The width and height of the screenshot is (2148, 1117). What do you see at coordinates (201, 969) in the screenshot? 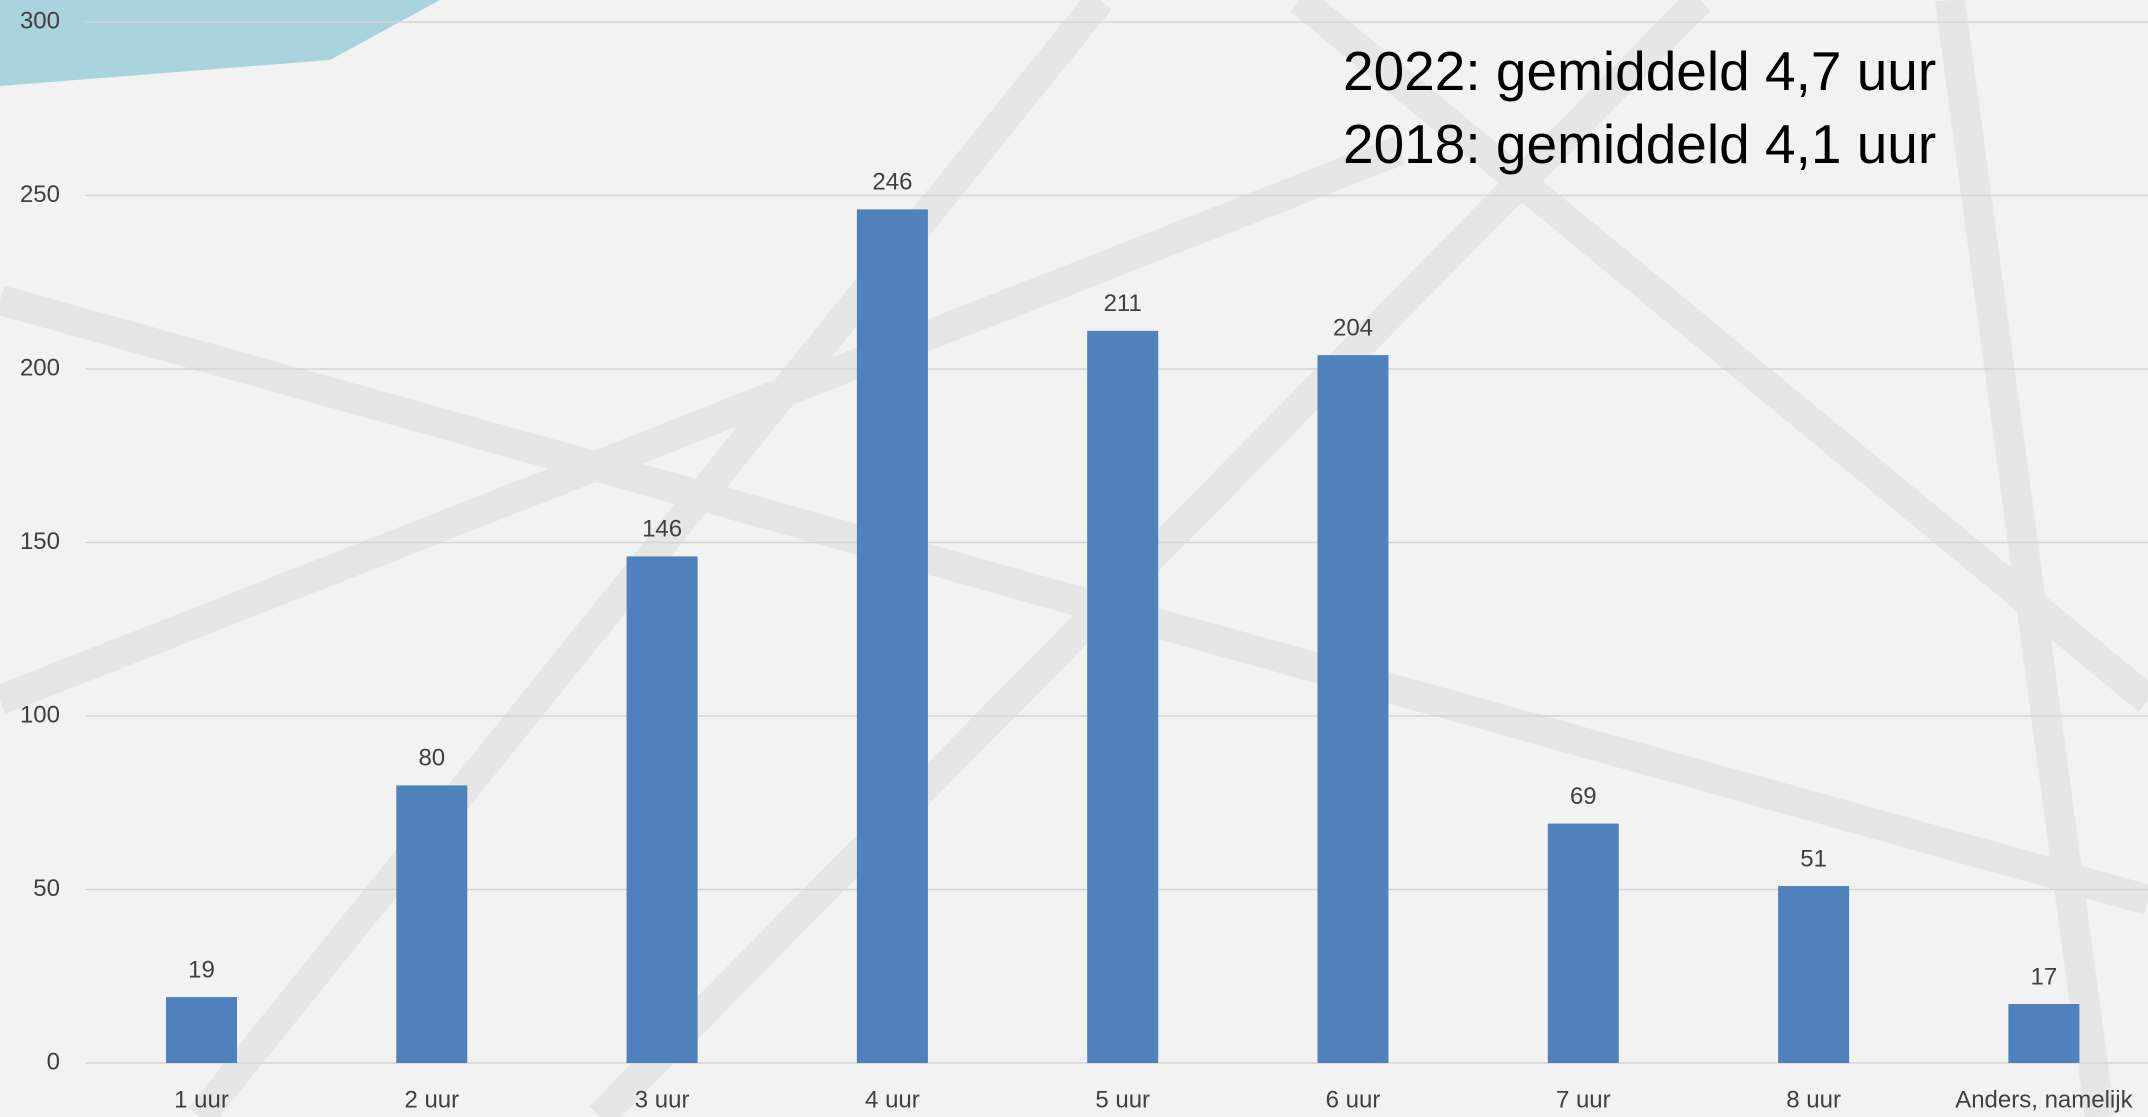
I see `data-label: 19` at bounding box center [201, 969].